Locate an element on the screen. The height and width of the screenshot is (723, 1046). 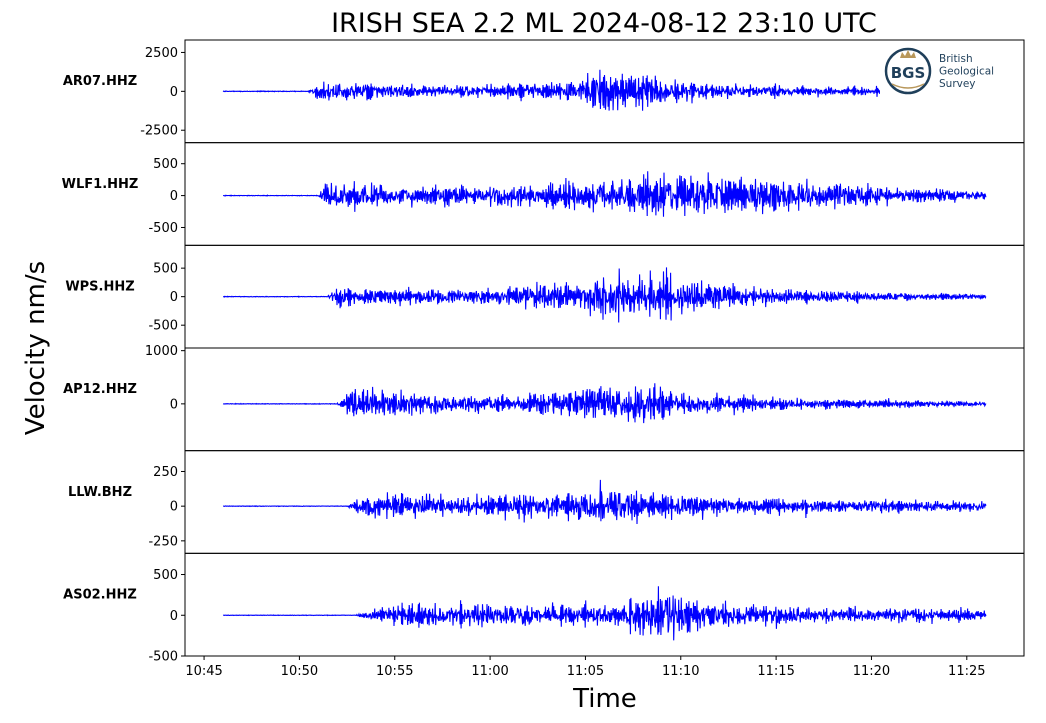
logo-text: British is located at coordinates (956, 59).